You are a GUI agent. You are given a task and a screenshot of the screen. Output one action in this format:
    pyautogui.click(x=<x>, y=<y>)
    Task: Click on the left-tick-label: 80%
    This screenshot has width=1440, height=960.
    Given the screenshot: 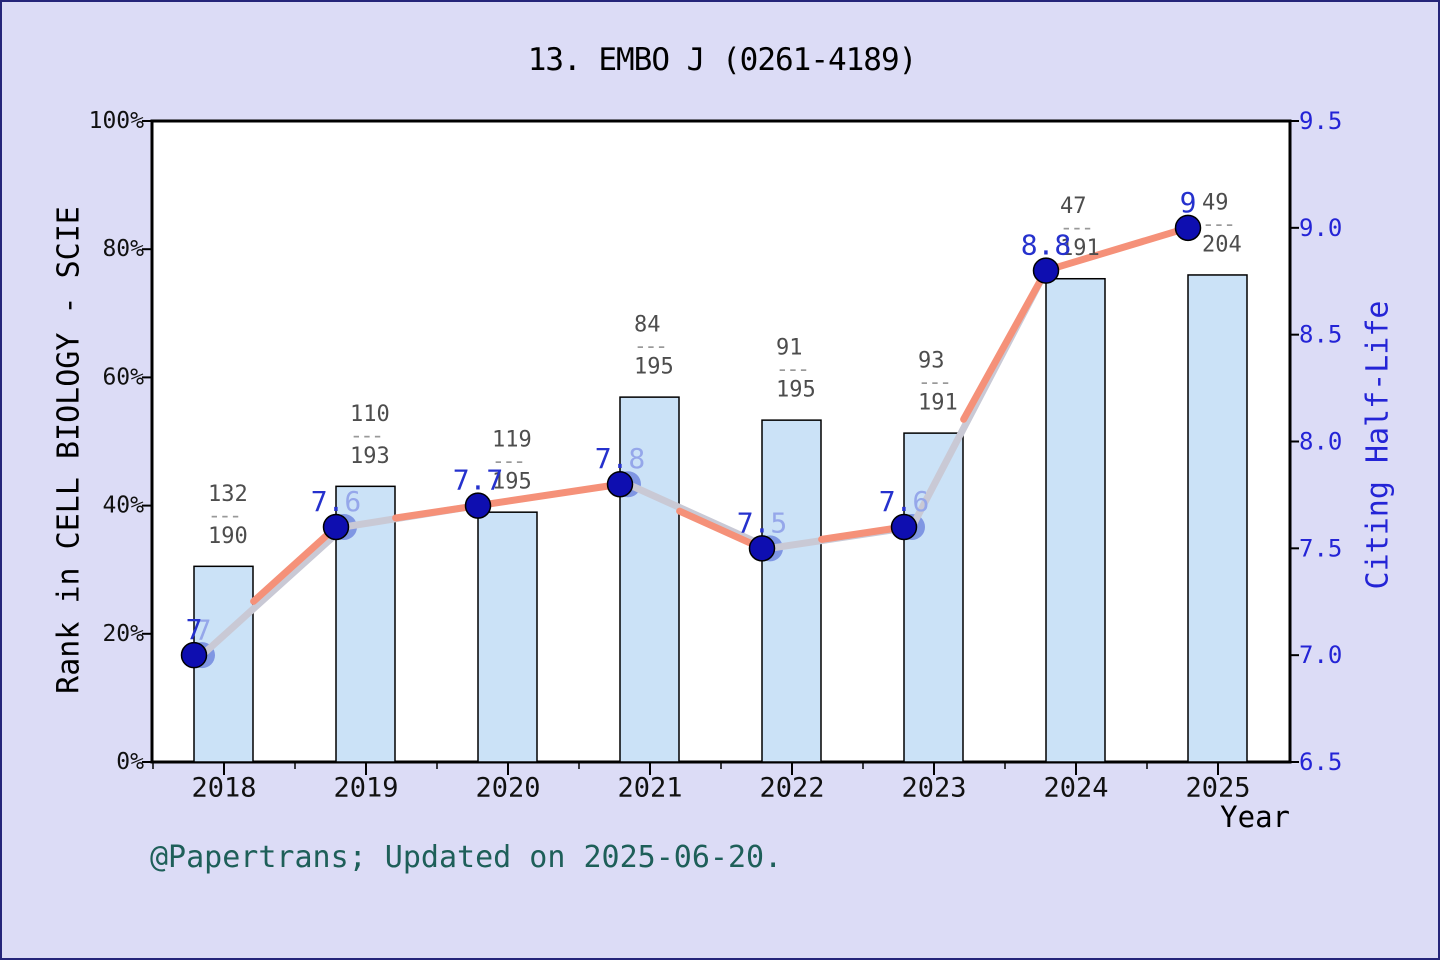 What is the action you would take?
    pyautogui.click(x=123, y=249)
    